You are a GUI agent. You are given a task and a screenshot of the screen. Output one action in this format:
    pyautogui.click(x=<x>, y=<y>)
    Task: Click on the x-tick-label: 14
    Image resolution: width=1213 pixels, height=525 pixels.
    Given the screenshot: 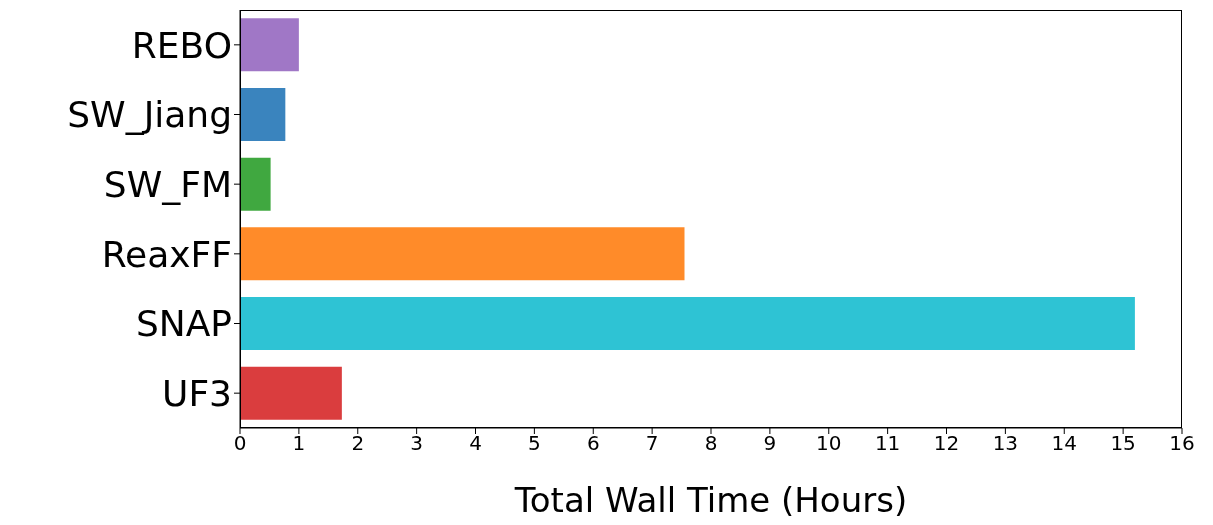 What is the action you would take?
    pyautogui.click(x=1064, y=443)
    